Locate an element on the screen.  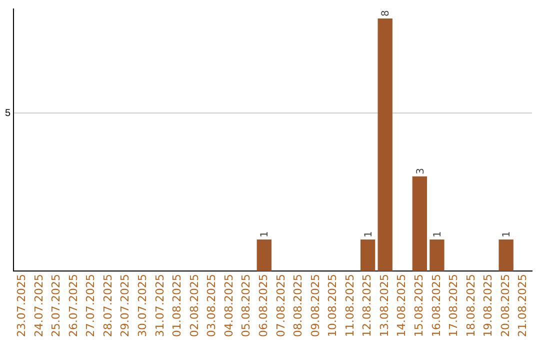
x-tick-label: 17.08.2025 is located at coordinates (453, 306).